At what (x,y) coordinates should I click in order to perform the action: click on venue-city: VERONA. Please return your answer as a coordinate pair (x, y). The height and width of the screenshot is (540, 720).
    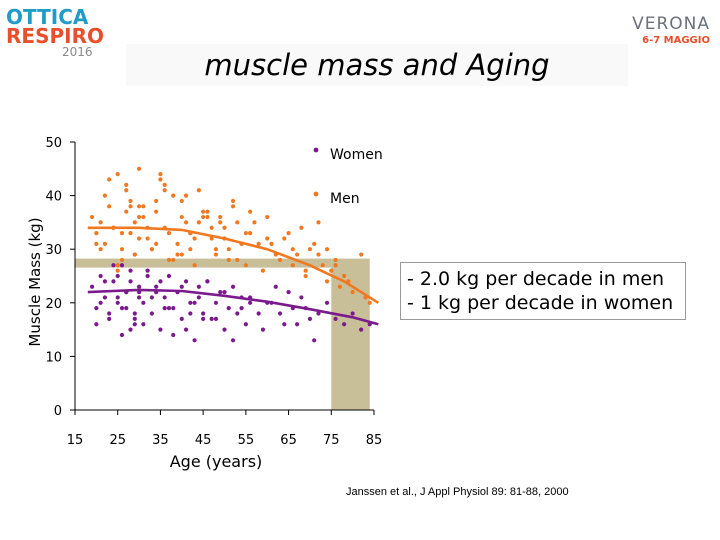
    Looking at the image, I should click on (671, 24).